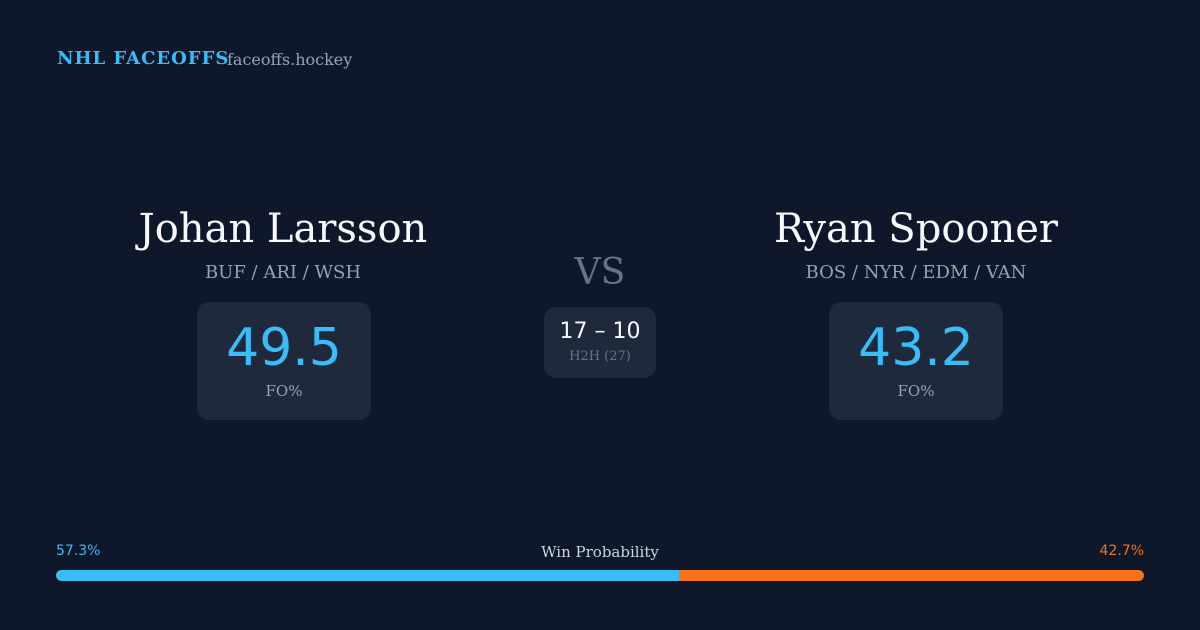 Image resolution: width=1200 pixels, height=630 pixels. What do you see at coordinates (916, 348) in the screenshot?
I see `fo-pct: 43.2` at bounding box center [916, 348].